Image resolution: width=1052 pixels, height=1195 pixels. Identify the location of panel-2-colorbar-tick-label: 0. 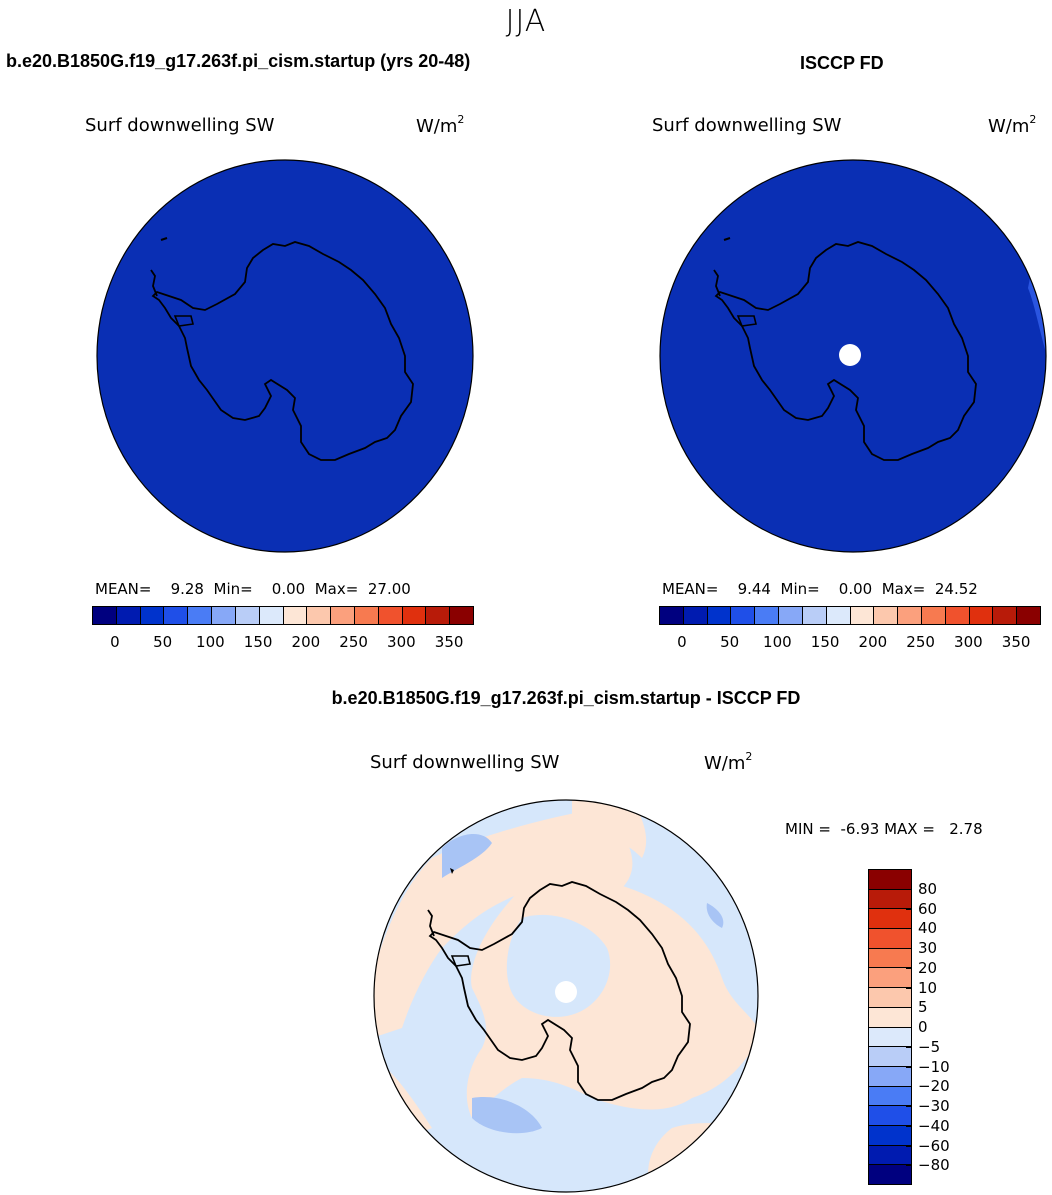
(682, 642).